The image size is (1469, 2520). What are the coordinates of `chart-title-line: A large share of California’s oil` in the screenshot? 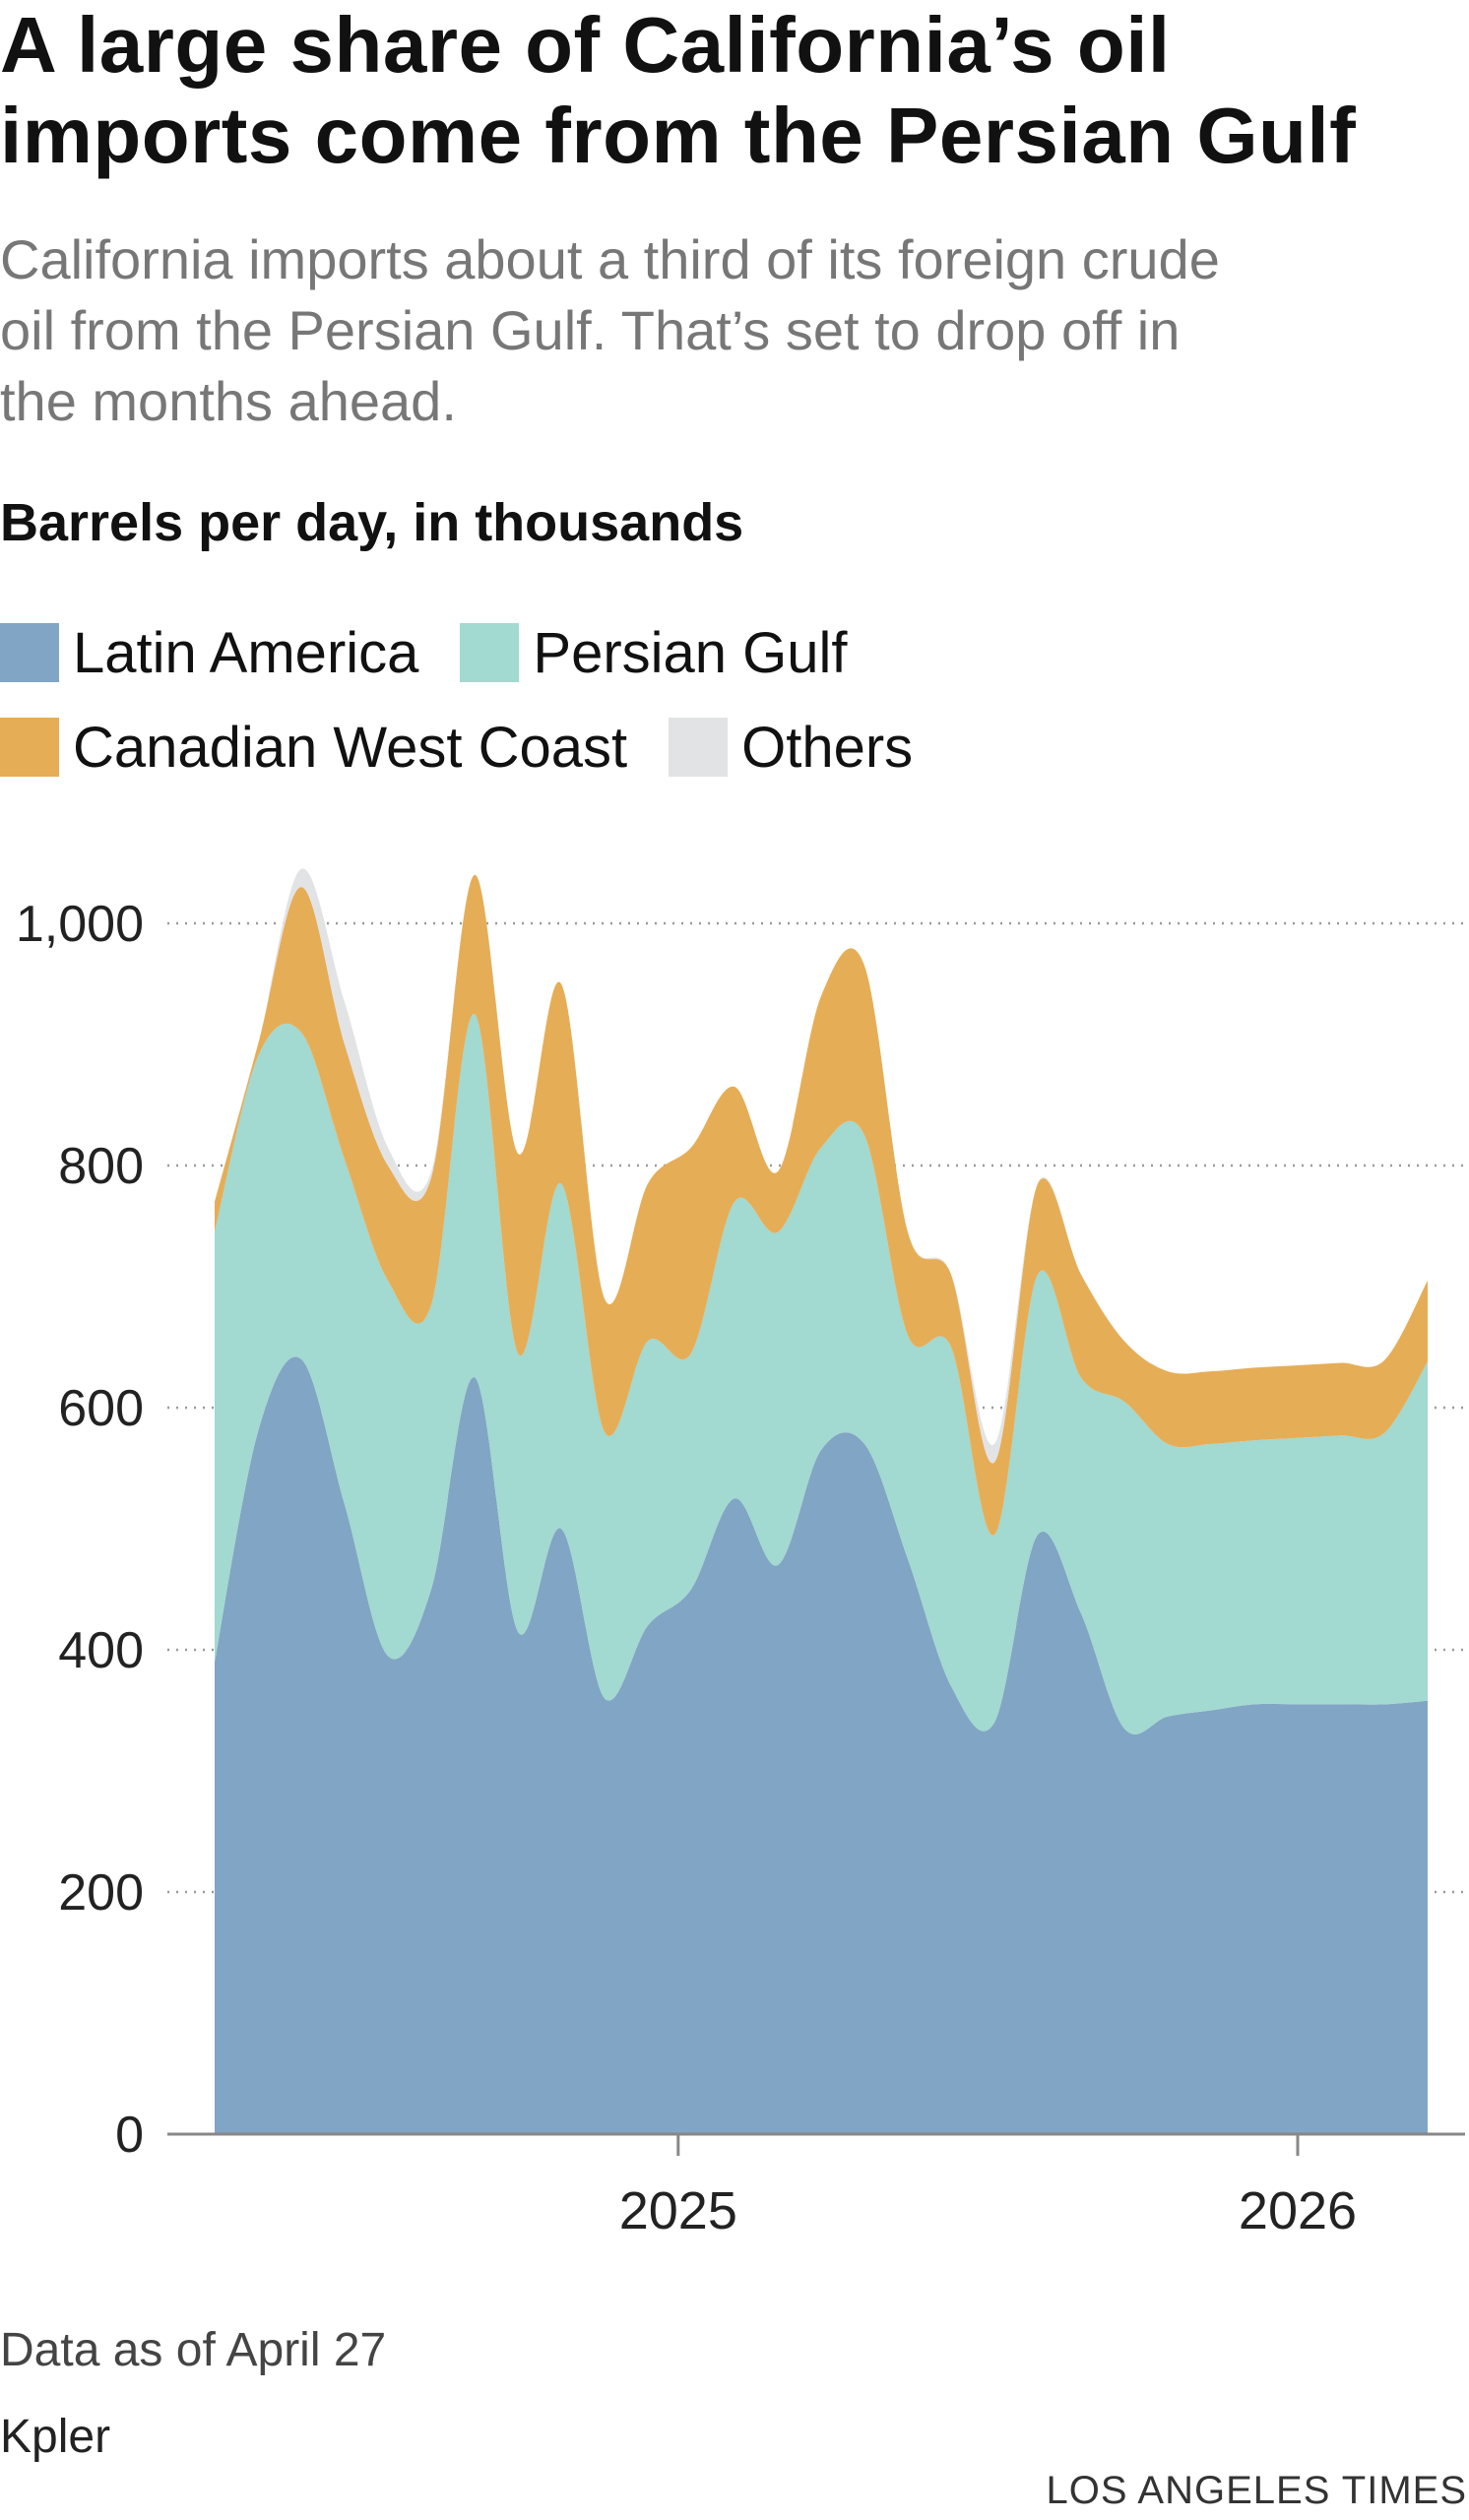 It's located at (586, 45).